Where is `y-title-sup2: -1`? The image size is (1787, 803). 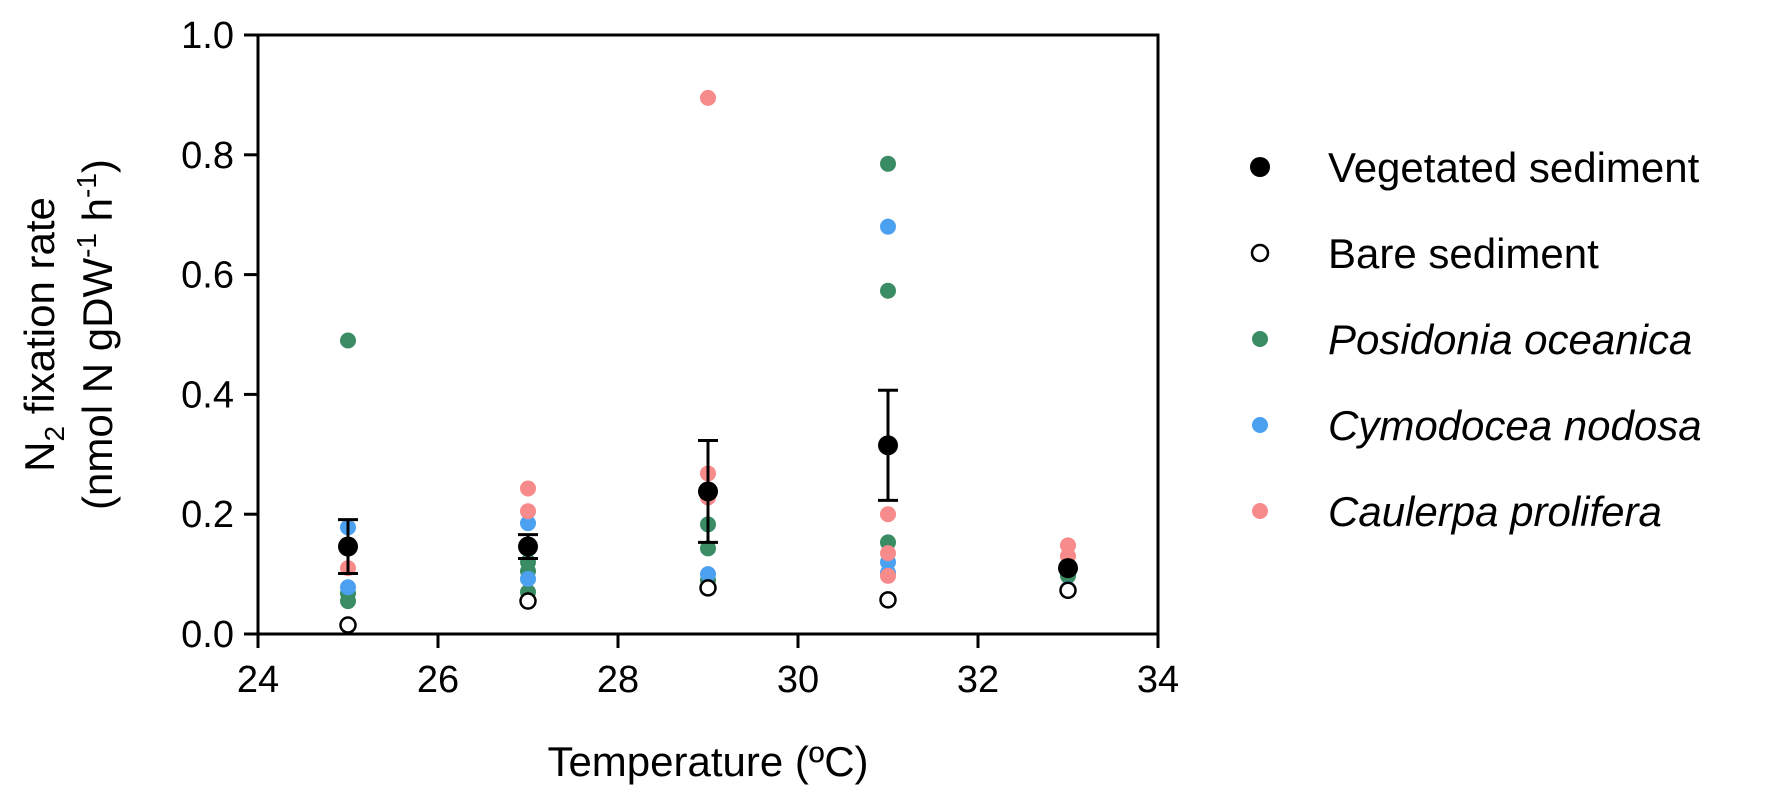
y-title-sup2: -1 is located at coordinates (86, 185).